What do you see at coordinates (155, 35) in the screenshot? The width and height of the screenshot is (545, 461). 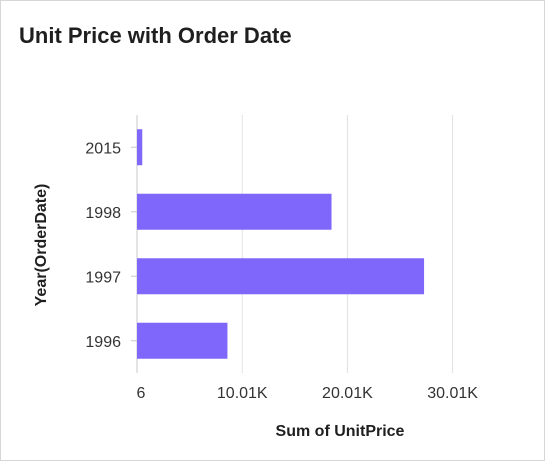 I see `chart-title: Unit Price with Order Date` at bounding box center [155, 35].